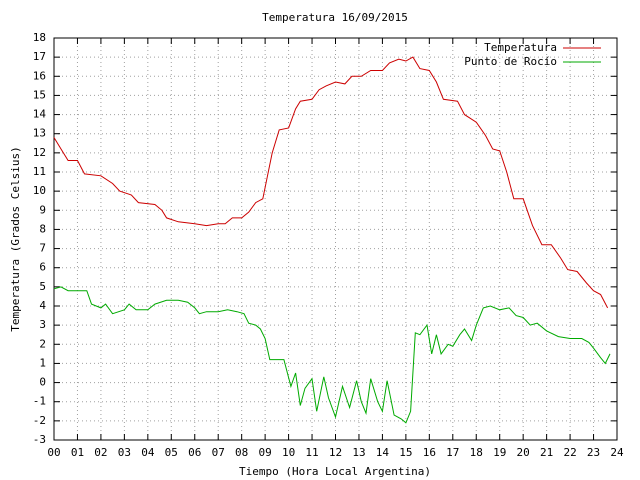  What do you see at coordinates (42, 305) in the screenshot?
I see `y-tick-label: 4` at bounding box center [42, 305].